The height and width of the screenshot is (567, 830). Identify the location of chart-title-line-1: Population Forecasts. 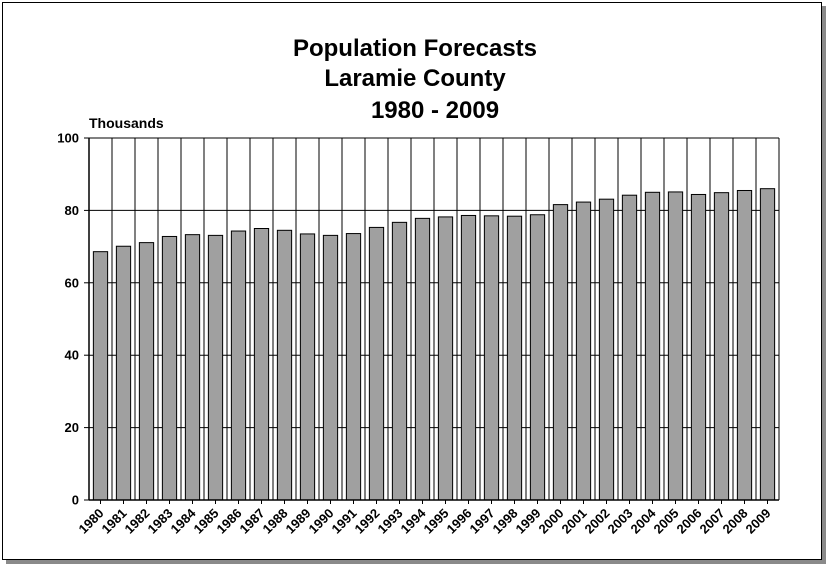
(415, 48).